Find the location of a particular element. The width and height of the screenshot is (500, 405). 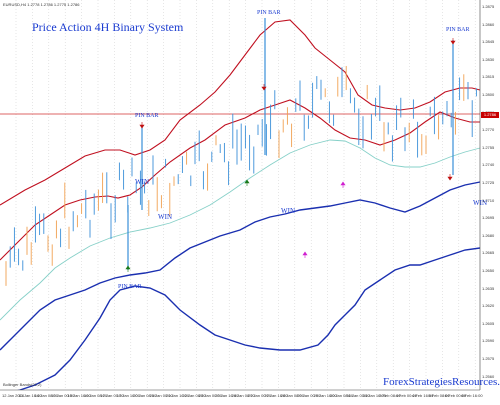

time-axis-label: 29 Jan 00:00 is located at coordinates (309, 395).